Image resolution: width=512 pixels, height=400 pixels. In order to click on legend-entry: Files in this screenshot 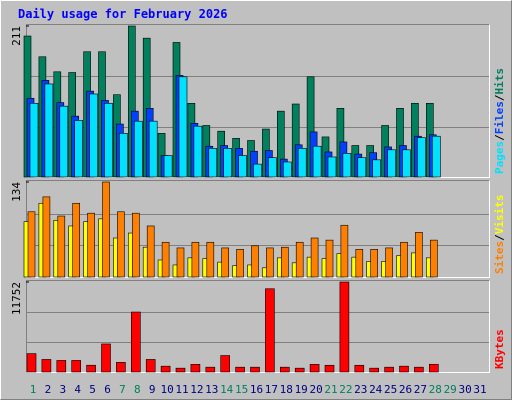, I will do `click(499, 117)`.